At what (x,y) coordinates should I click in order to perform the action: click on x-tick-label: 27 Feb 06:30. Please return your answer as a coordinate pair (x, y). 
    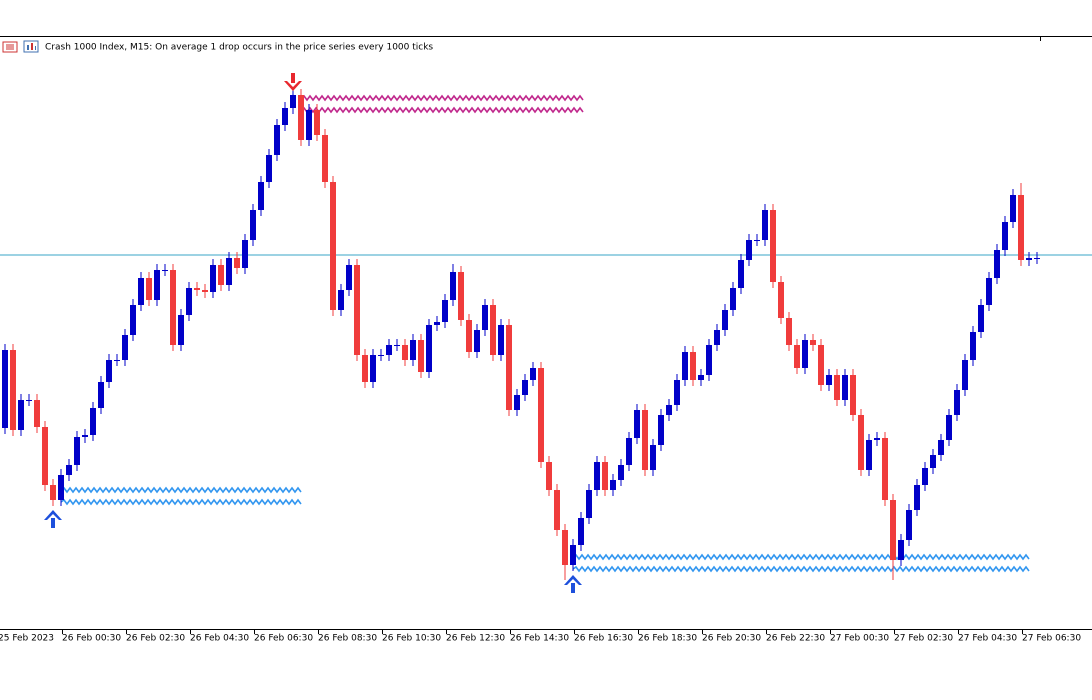
    Looking at the image, I should click on (1051, 639).